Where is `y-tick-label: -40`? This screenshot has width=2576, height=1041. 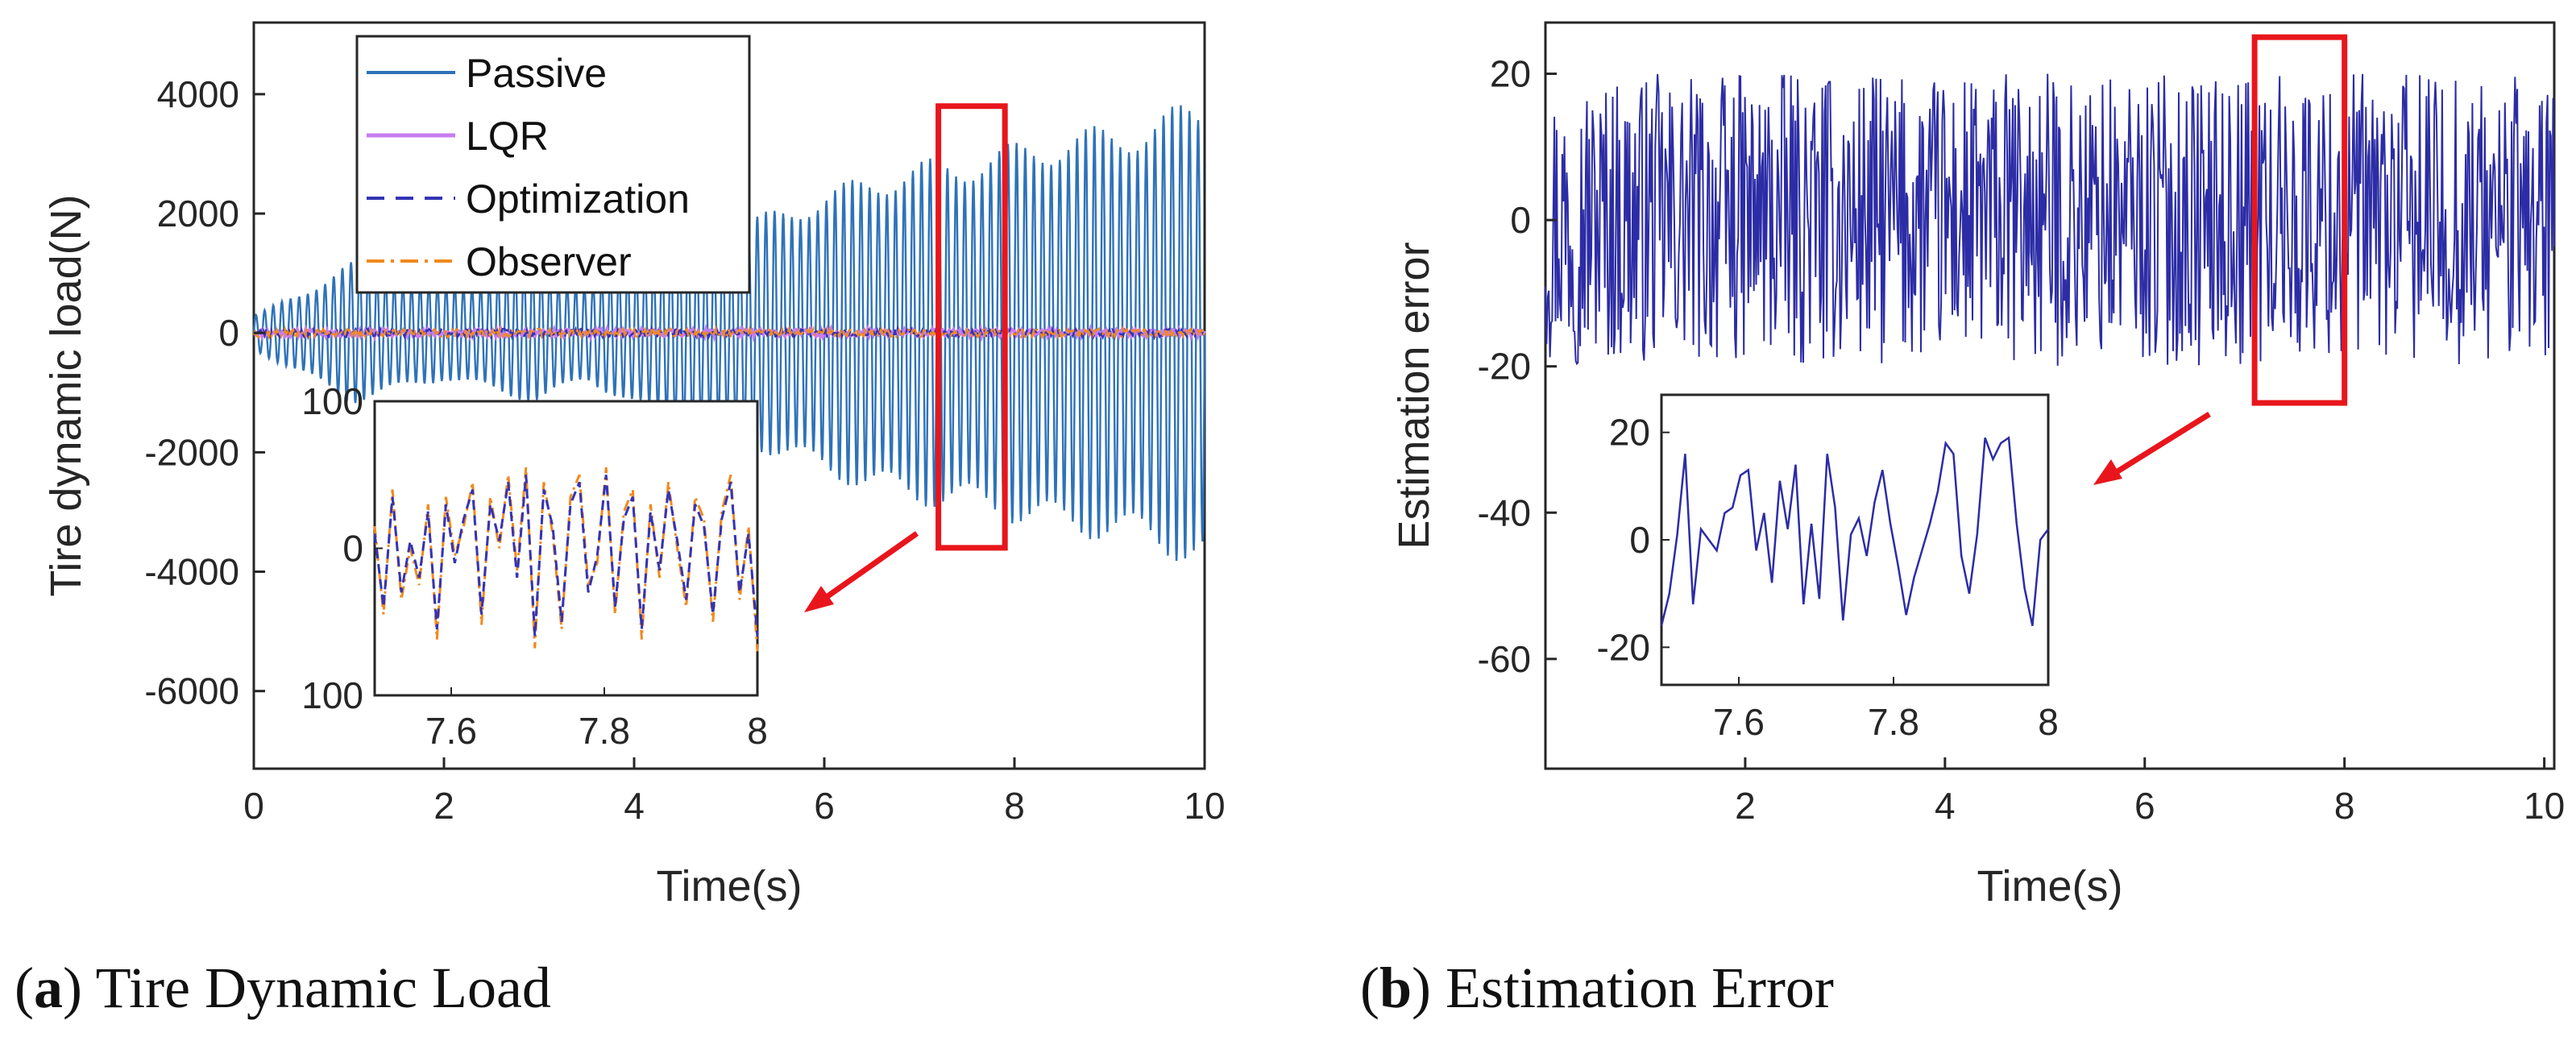
y-tick-label: -40 is located at coordinates (1504, 512).